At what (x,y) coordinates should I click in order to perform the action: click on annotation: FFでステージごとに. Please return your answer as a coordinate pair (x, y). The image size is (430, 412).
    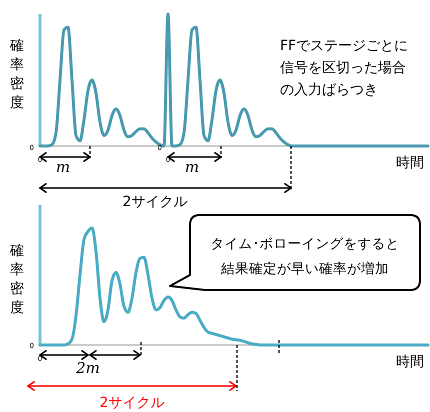
    Looking at the image, I should click on (344, 46).